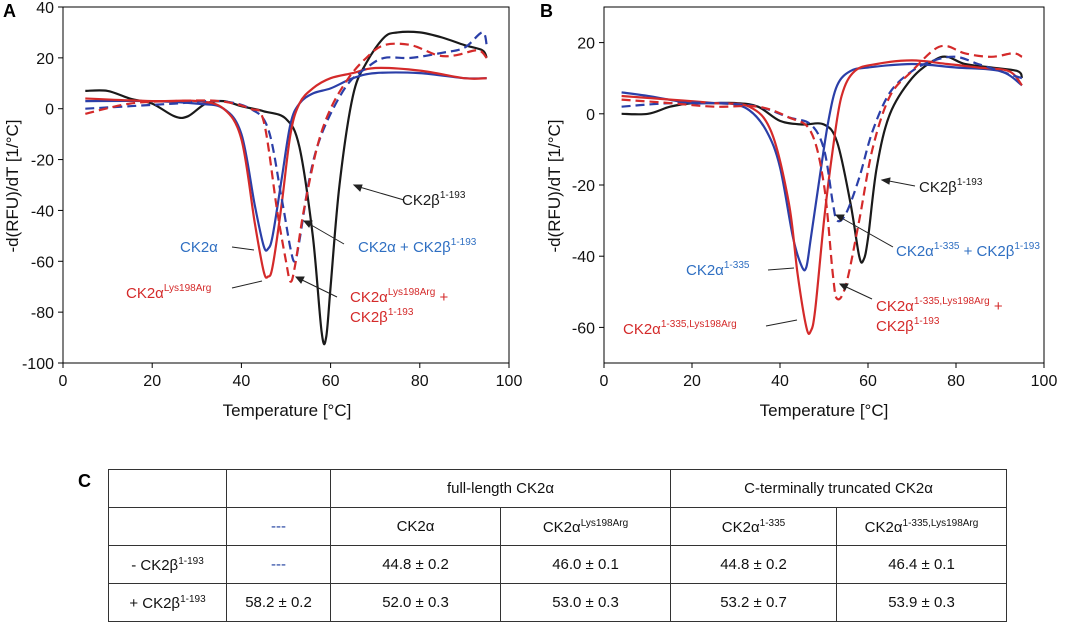 The width and height of the screenshot is (1065, 623). Describe the element at coordinates (84, 481) in the screenshot. I see `panel-c-letter: C` at that location.